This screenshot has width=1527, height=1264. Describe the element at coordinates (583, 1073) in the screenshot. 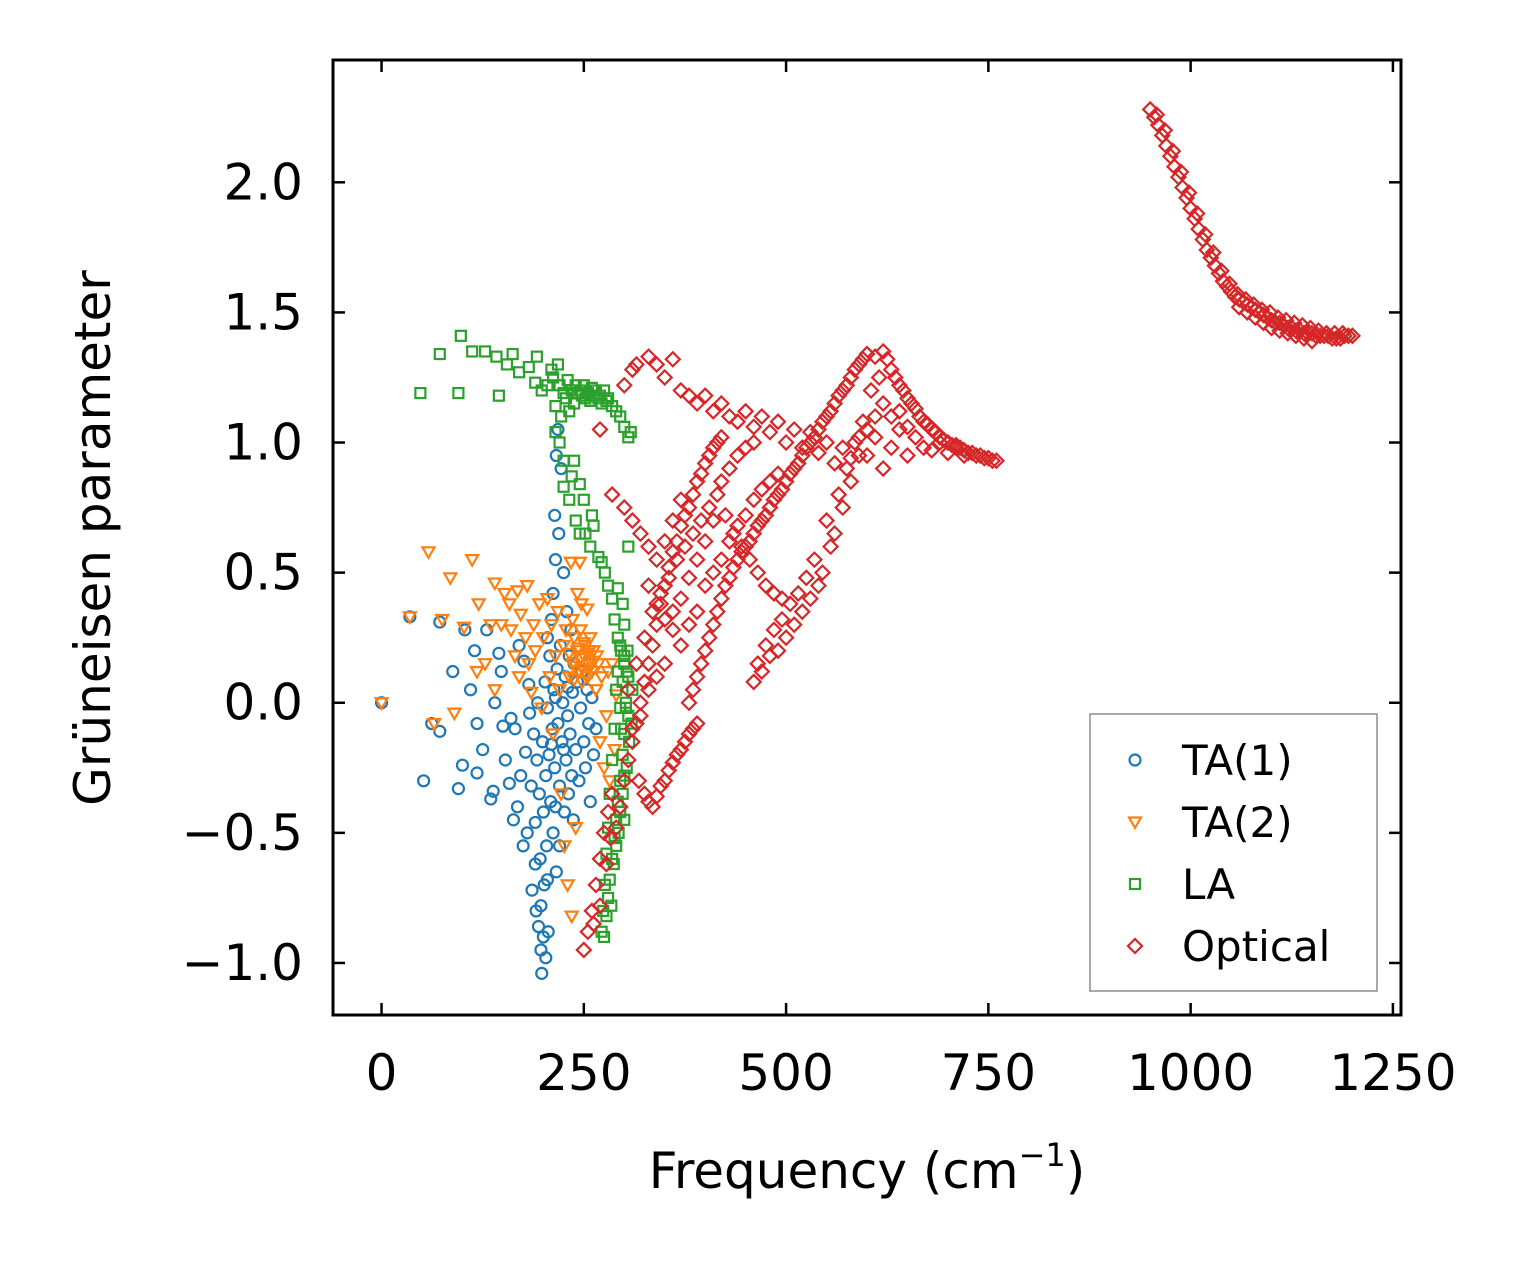

I see `x-tick-label: 250` at that location.